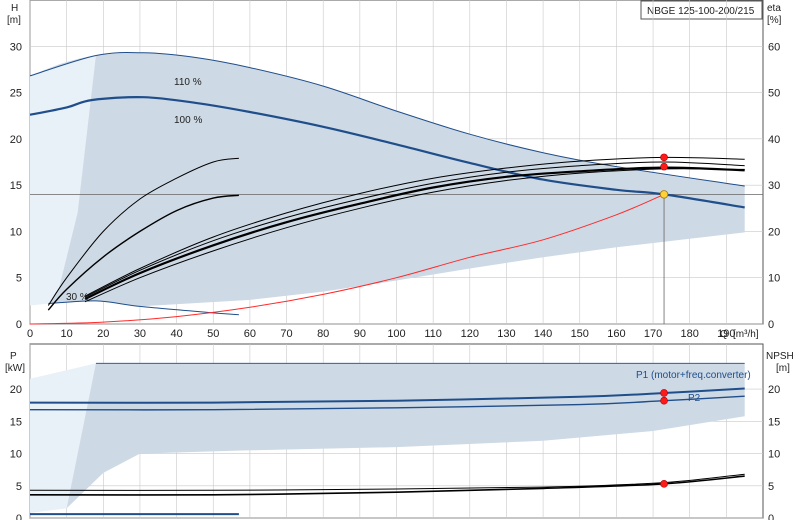 The width and height of the screenshot is (800, 520). What do you see at coordinates (774, 20) in the screenshot?
I see `upper-right-axis-unit: [%]` at bounding box center [774, 20].